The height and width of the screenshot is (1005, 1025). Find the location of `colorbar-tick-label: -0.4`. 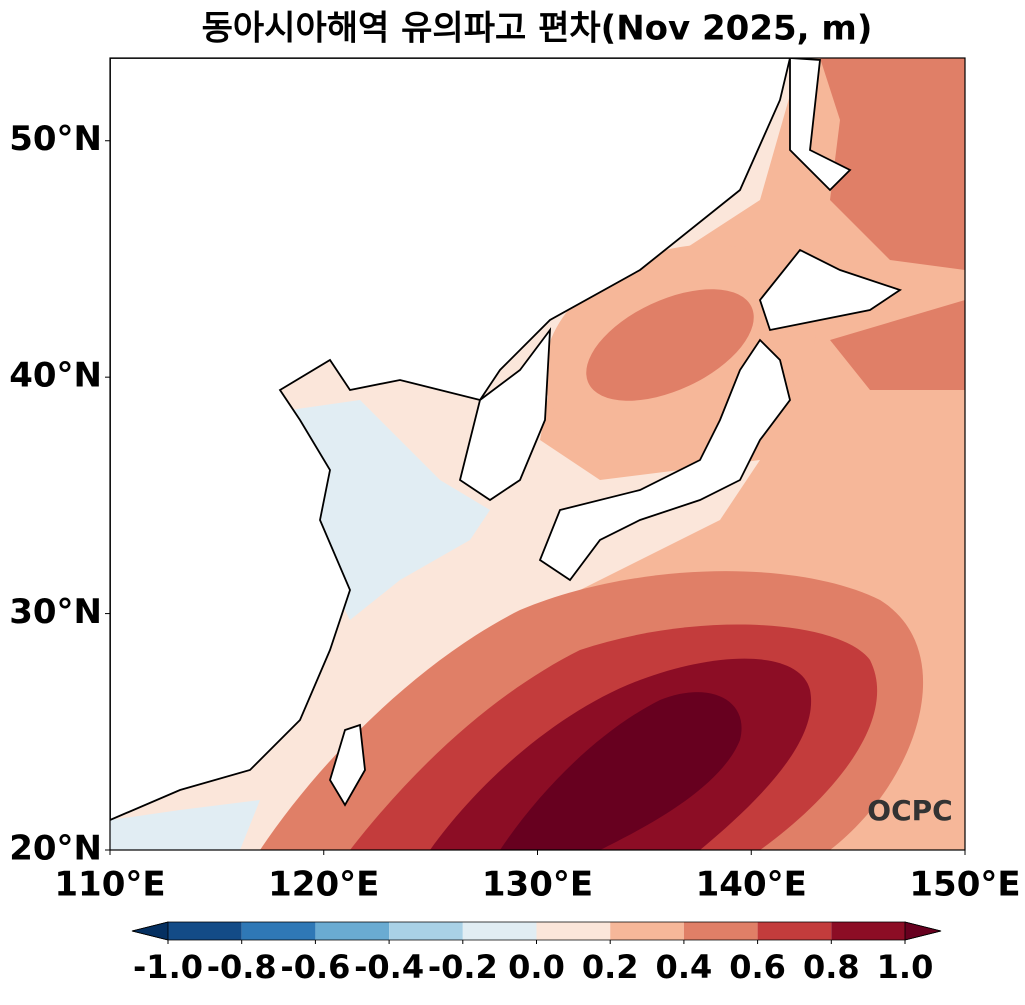

colorbar-tick-label: -0.4 is located at coordinates (389, 967).